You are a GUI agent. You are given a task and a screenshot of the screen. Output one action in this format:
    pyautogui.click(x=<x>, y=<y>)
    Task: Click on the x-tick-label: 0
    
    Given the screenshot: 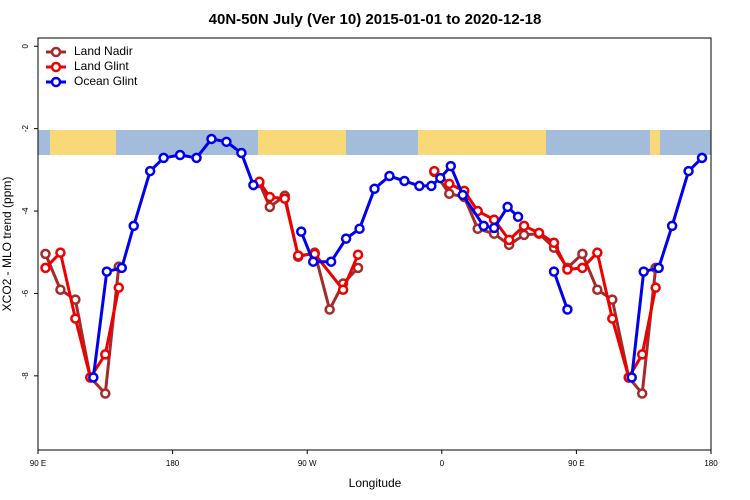 What is the action you would take?
    pyautogui.click(x=442, y=463)
    